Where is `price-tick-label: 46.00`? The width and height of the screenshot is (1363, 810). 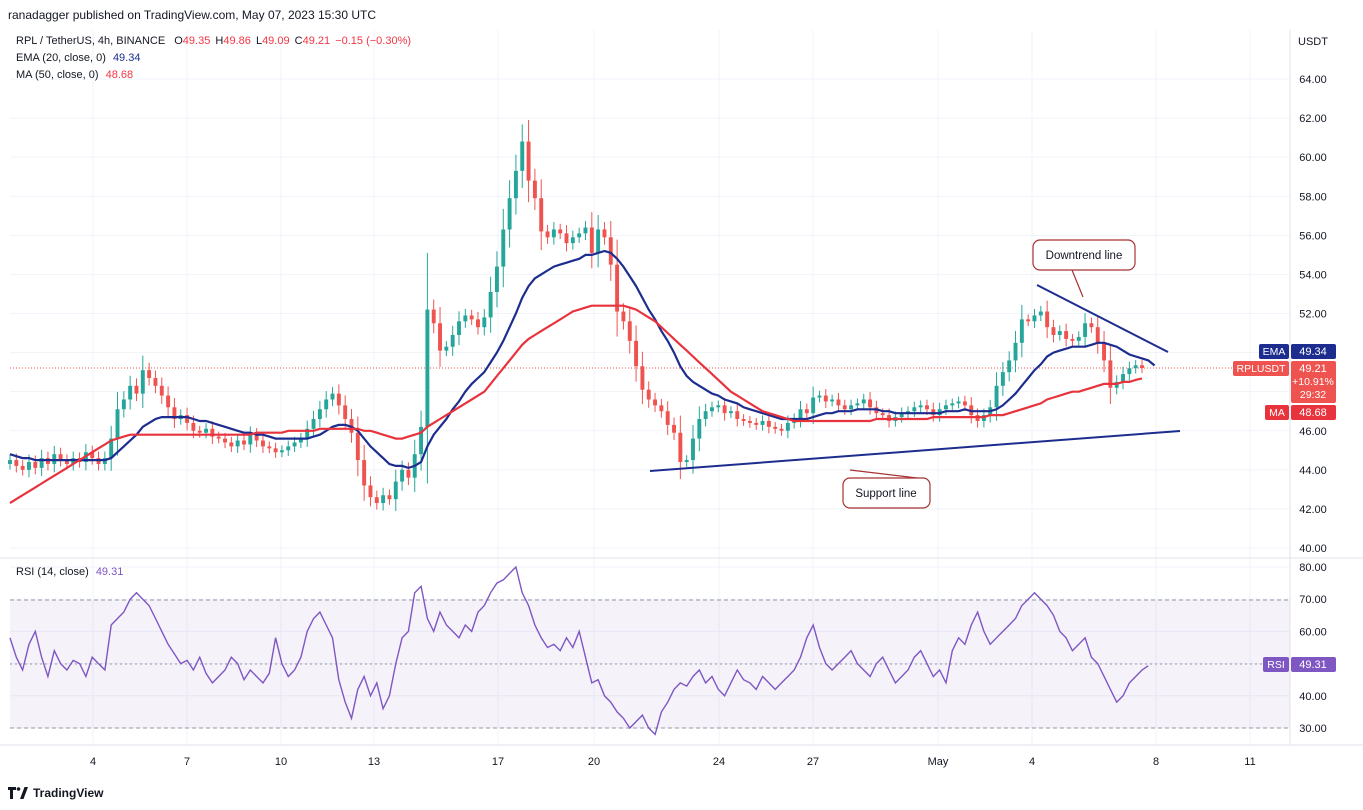
price-tick-label: 46.00 is located at coordinates (1313, 432).